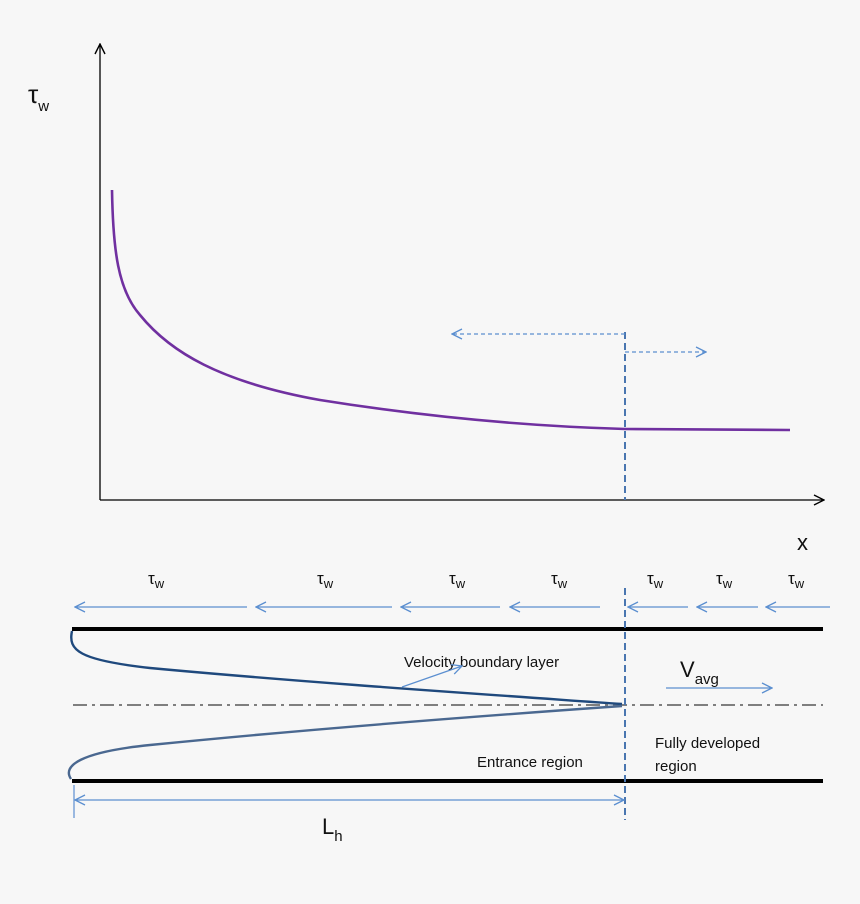 The height and width of the screenshot is (904, 860). I want to click on fully-developed-label-line1: Fully developed, so click(707, 743).